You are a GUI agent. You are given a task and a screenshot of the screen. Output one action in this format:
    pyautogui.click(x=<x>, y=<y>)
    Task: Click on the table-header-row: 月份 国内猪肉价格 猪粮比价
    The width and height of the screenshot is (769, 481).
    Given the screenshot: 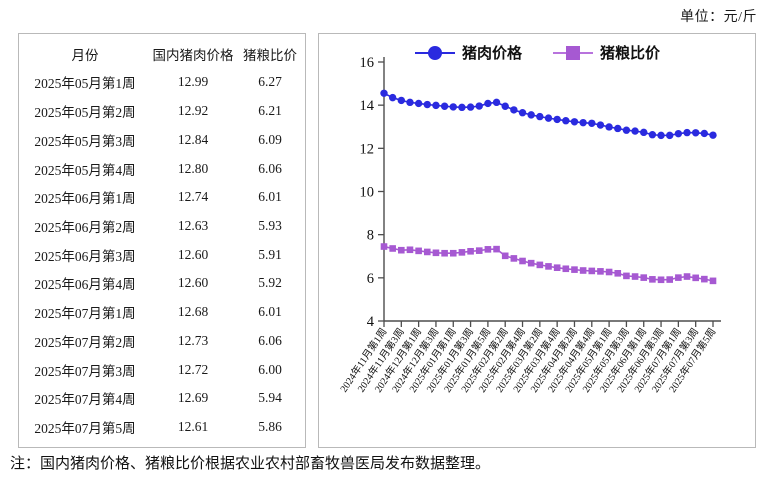 What is the action you would take?
    pyautogui.click(x=162, y=54)
    